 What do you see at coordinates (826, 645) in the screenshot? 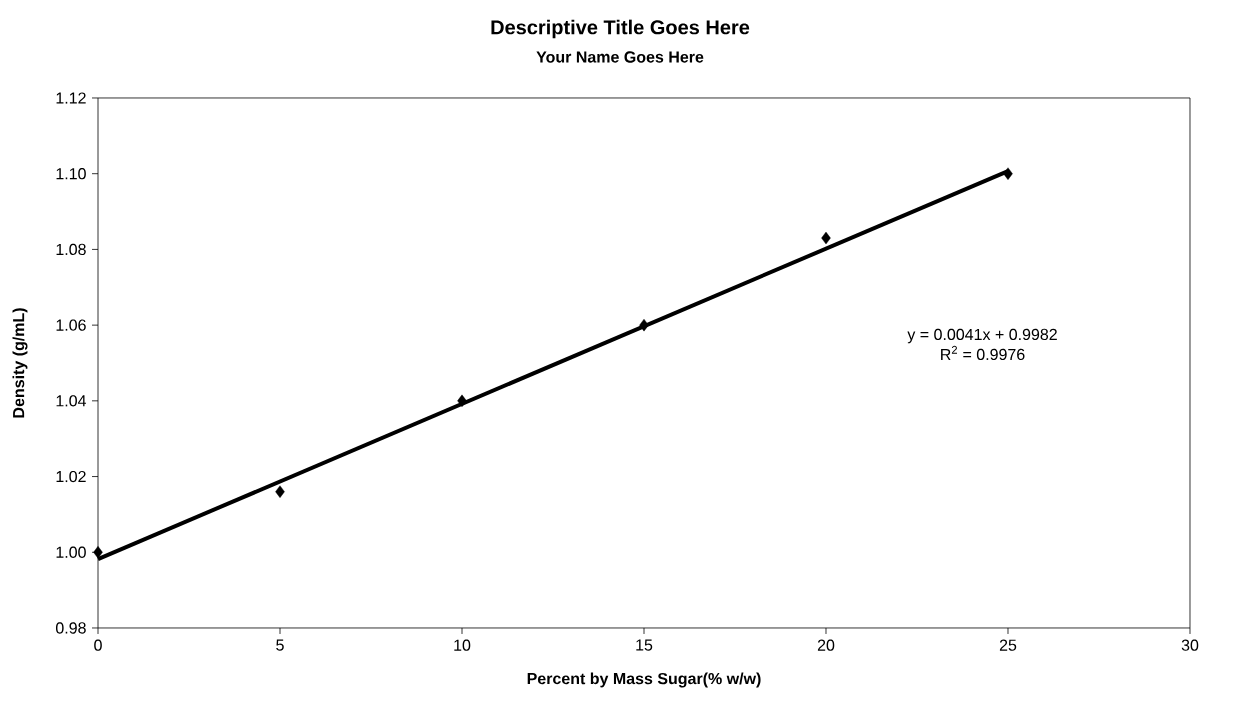
I see `x-tick-label: 20` at bounding box center [826, 645].